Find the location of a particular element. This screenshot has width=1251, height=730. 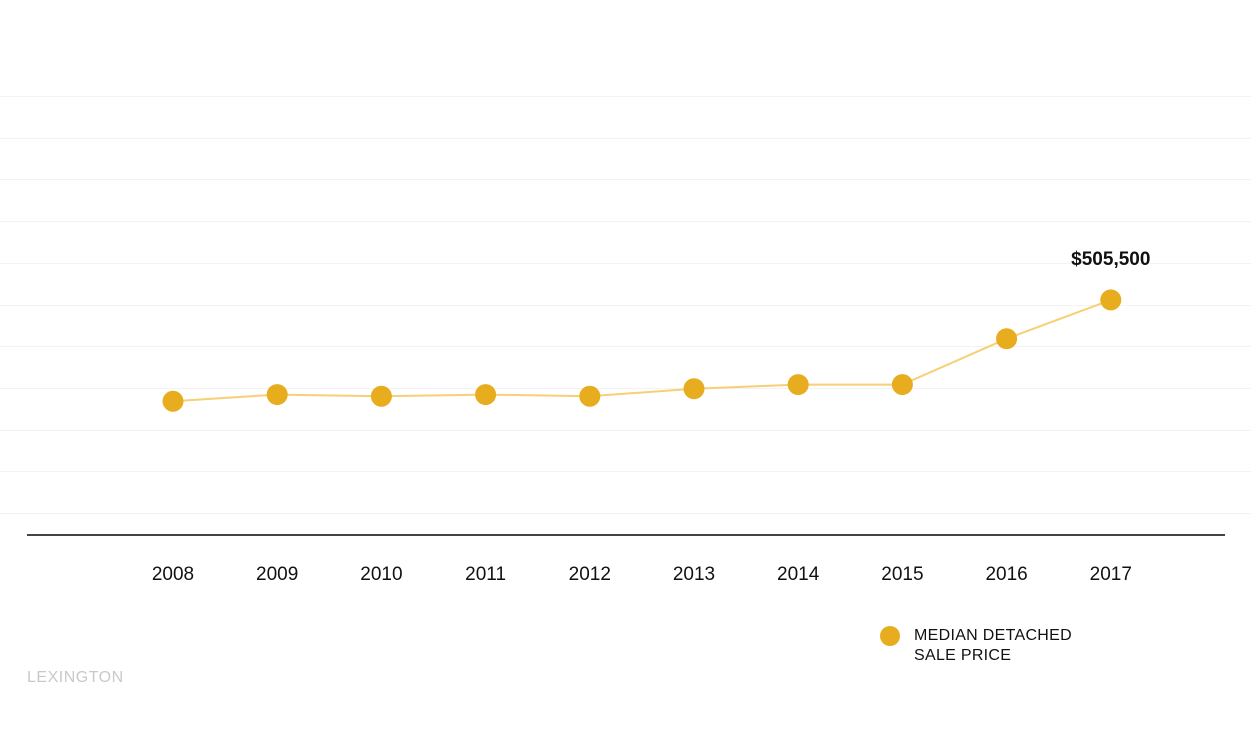

data-point-2012 is located at coordinates (590, 396).